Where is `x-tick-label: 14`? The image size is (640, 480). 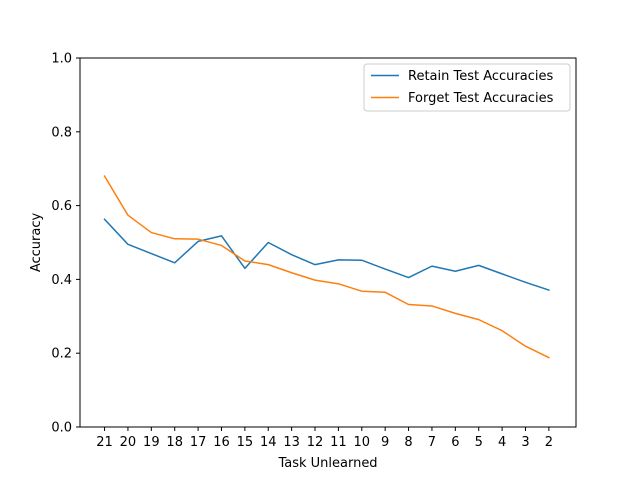
x-tick-label: 14 is located at coordinates (268, 442).